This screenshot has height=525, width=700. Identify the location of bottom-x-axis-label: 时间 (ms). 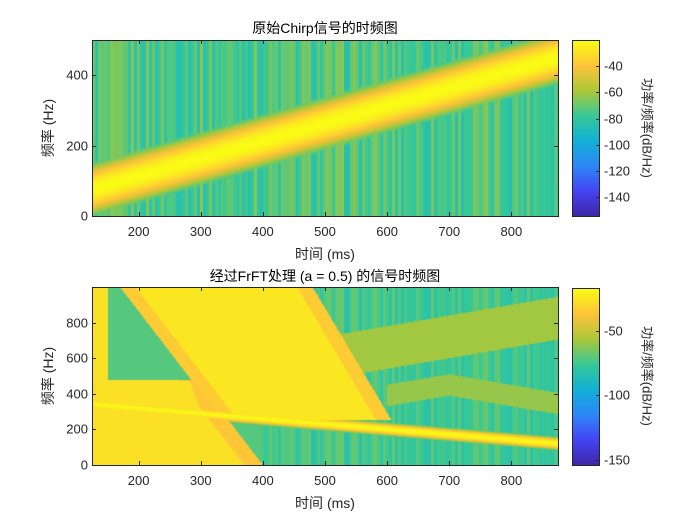
(325, 503).